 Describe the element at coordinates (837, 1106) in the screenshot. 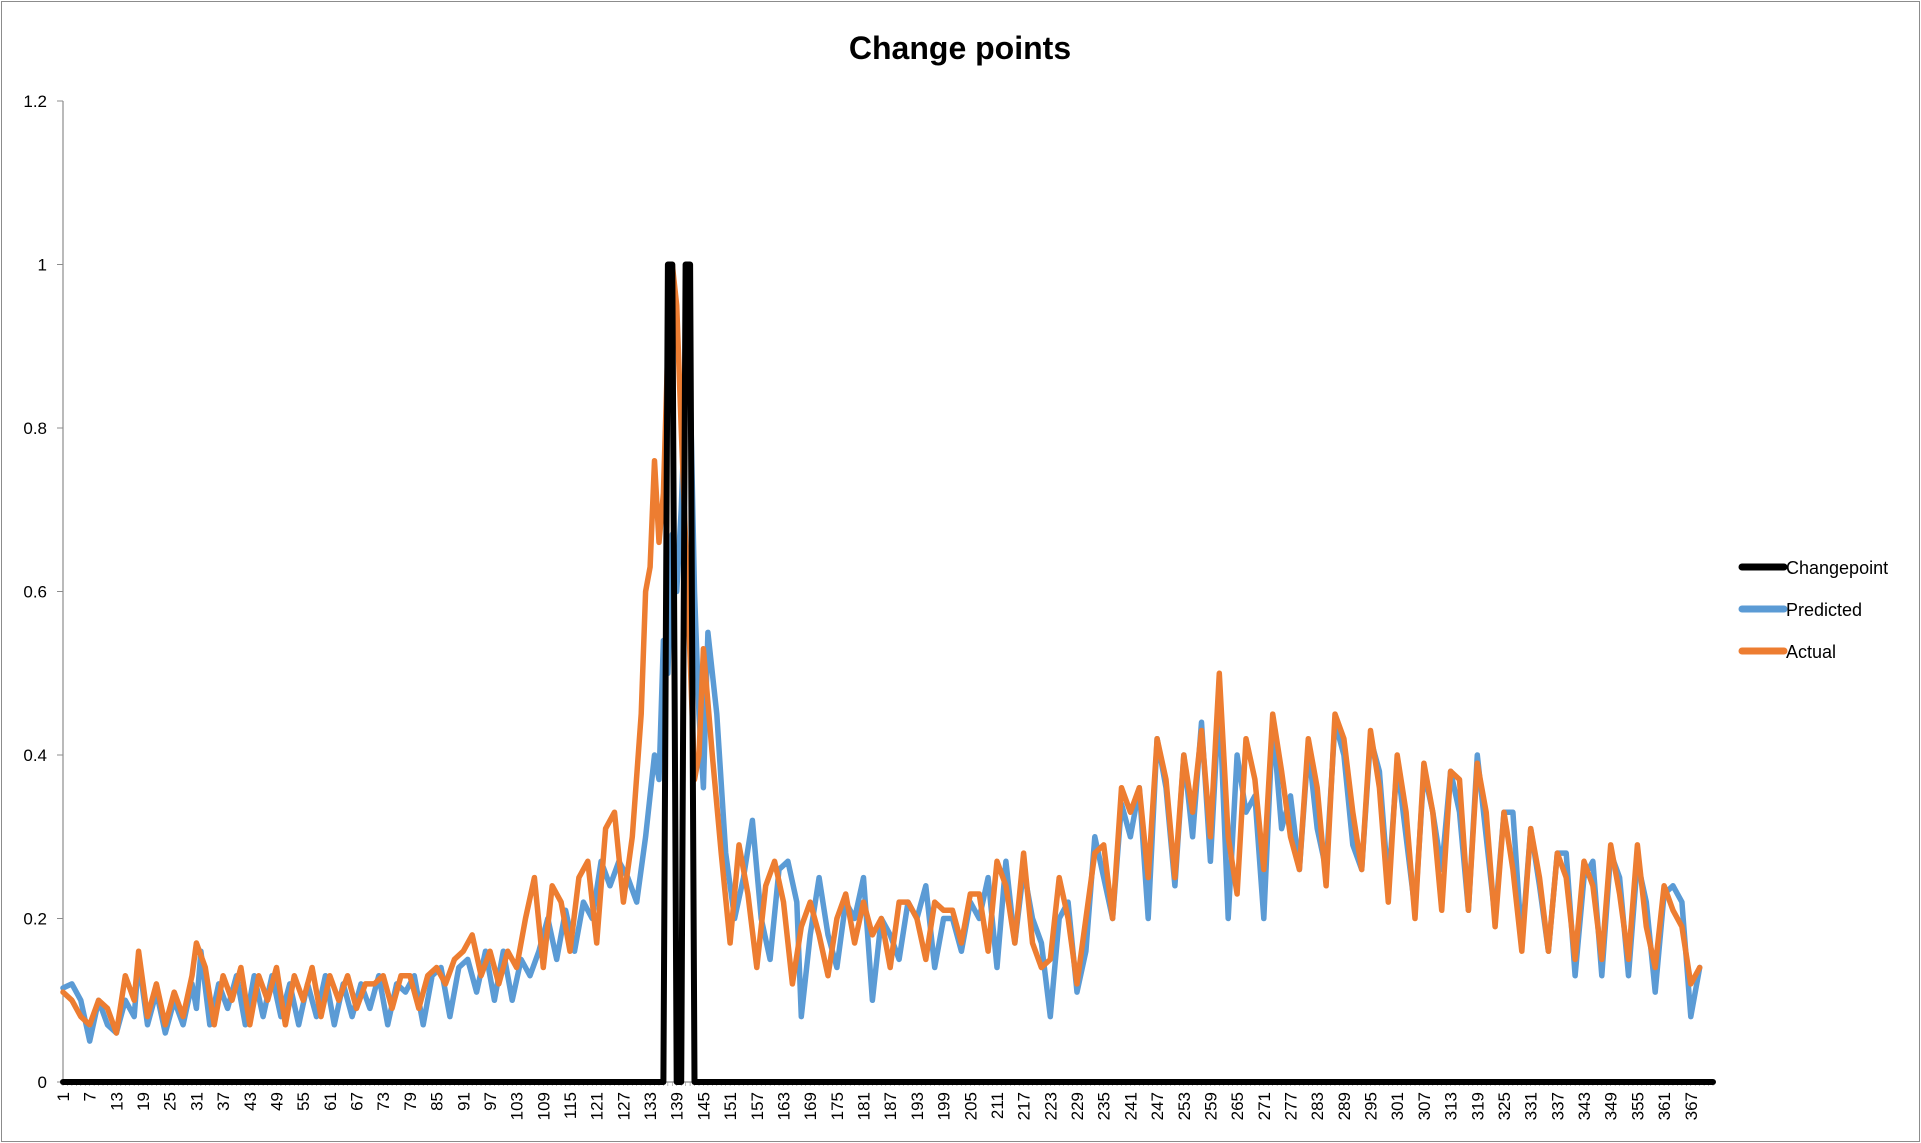

I see `x-tick-label: 175` at that location.